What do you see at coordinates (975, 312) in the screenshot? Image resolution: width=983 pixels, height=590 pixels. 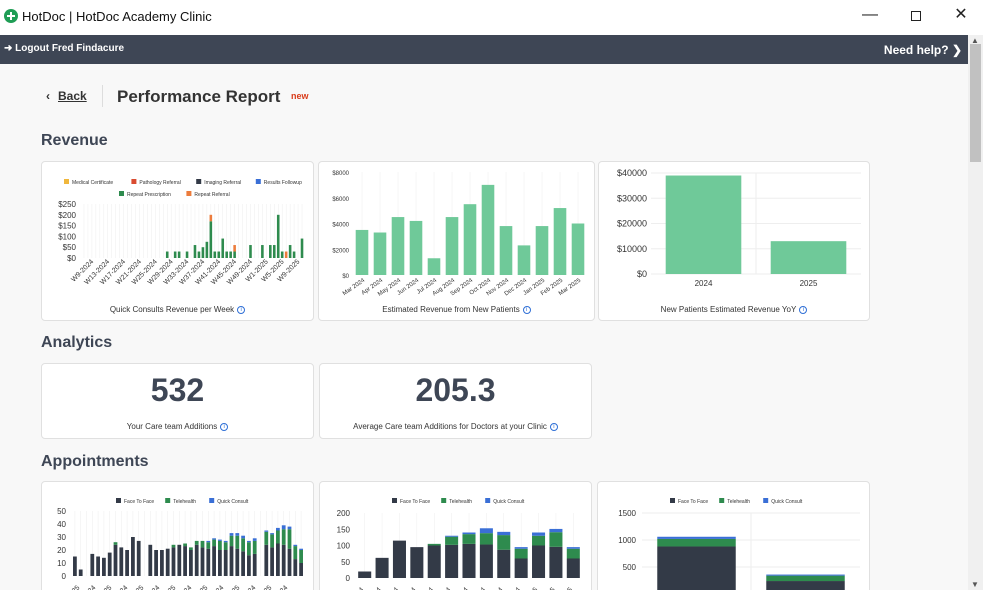 I see `vertical-scrollbar: ▲ ▼` at bounding box center [975, 312].